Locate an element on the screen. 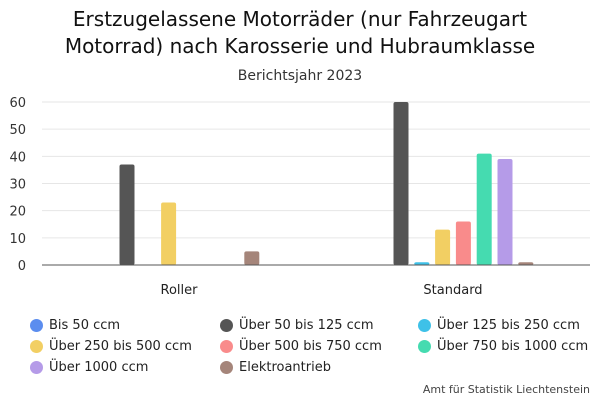 The height and width of the screenshot is (400, 600). y-tick-label: 40 is located at coordinates (17, 157).